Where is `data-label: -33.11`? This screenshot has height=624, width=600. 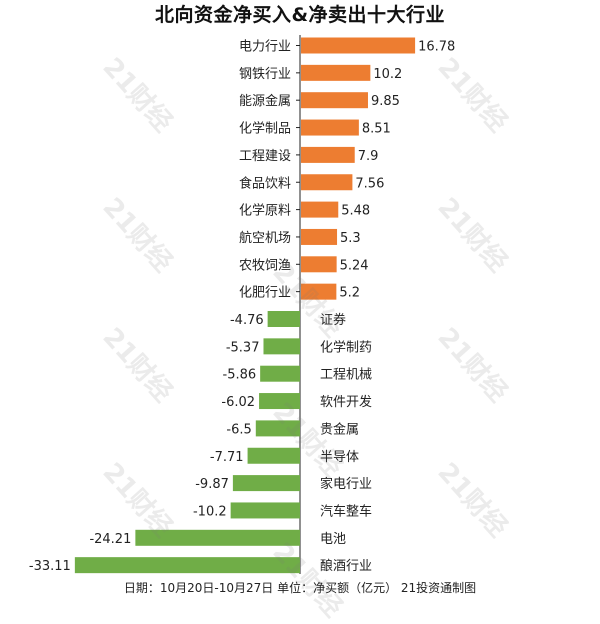
data-label: -33.11 is located at coordinates (50, 566).